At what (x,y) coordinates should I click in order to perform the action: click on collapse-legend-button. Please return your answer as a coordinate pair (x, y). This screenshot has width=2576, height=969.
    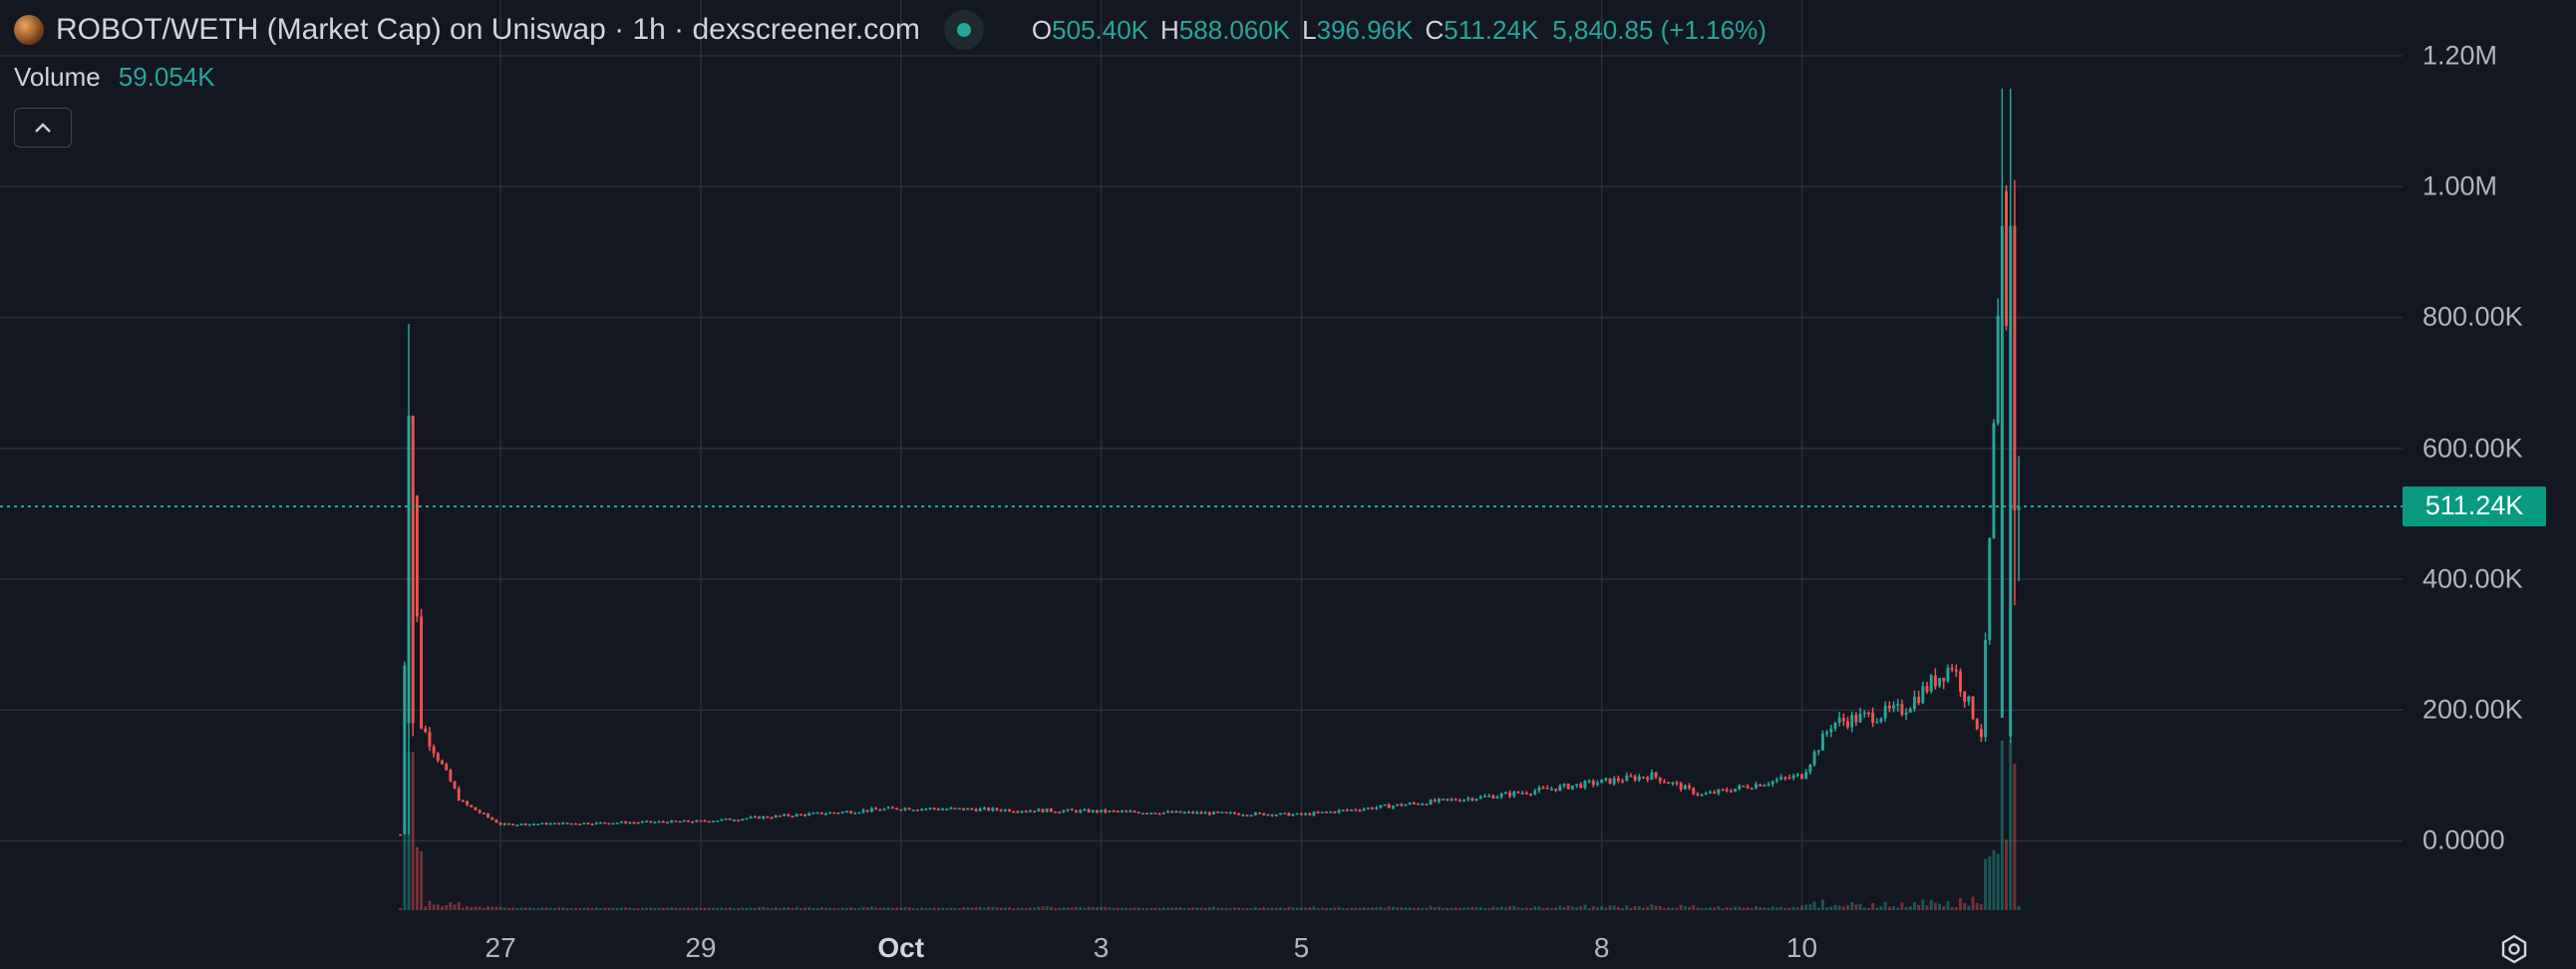
    Looking at the image, I should click on (43, 128).